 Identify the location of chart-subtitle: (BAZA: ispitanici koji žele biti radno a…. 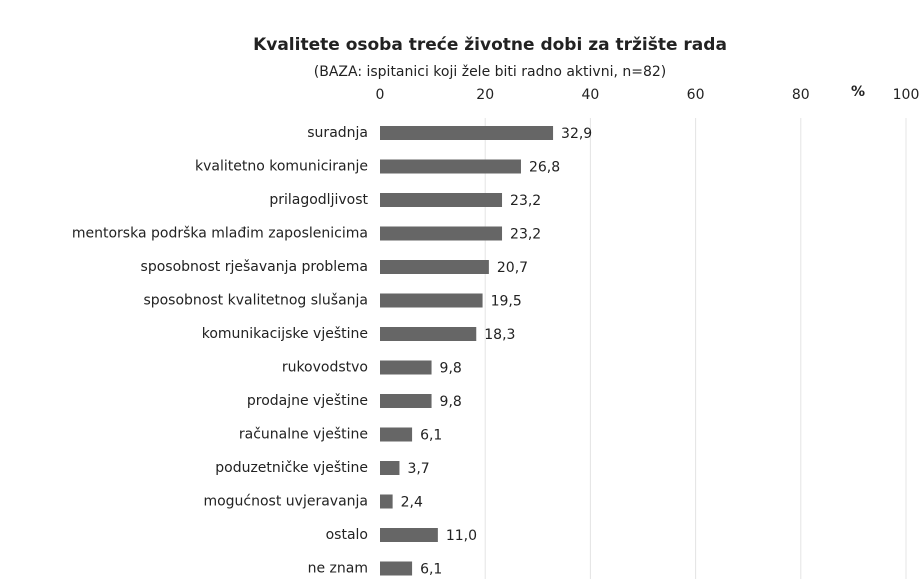
(490, 72).